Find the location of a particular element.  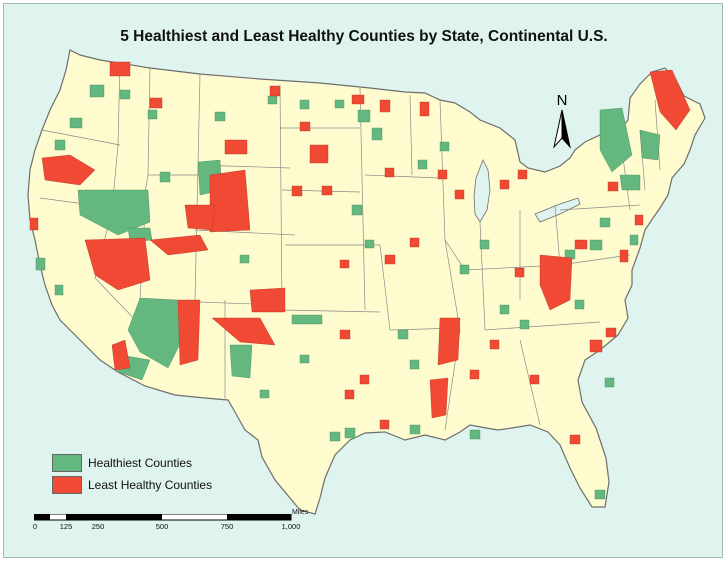

north-letter: N is located at coordinates (562, 100).